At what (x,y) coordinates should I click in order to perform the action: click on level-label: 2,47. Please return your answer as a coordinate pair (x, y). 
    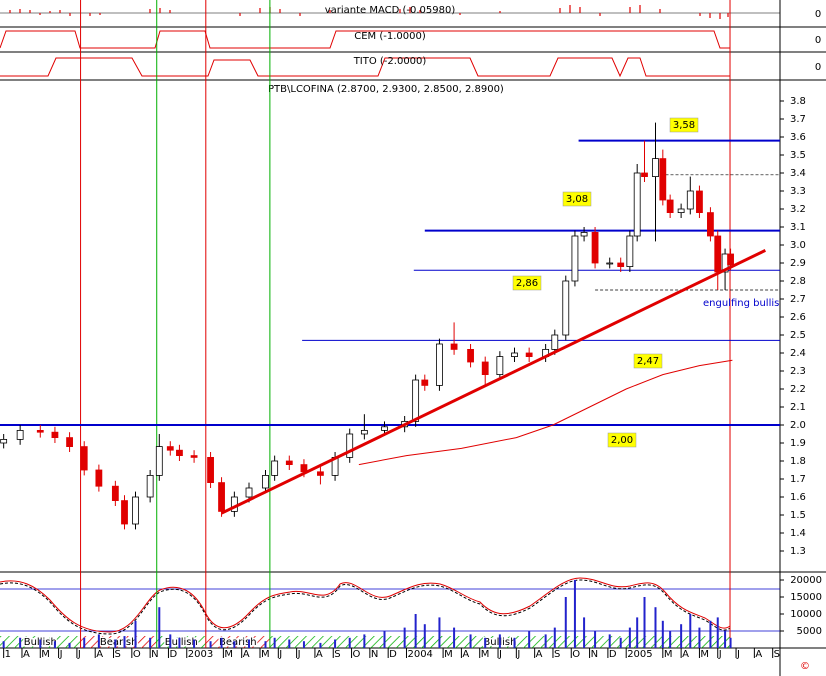
    Looking at the image, I should click on (648, 361).